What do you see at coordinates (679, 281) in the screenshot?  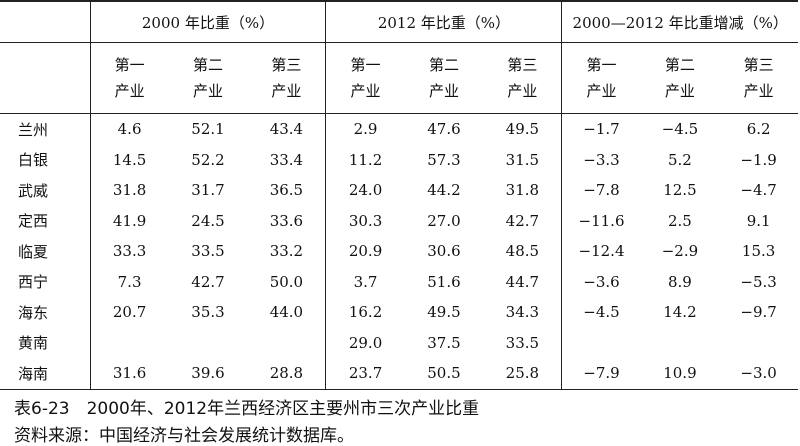 I see `cell: 8.9` at bounding box center [679, 281].